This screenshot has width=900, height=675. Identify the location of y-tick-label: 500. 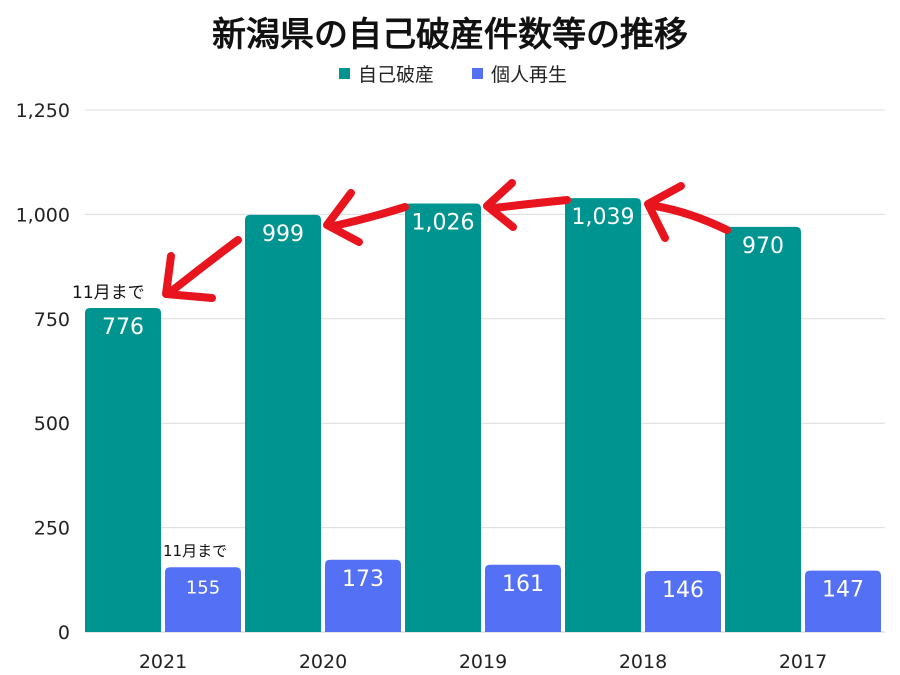
(52, 424).